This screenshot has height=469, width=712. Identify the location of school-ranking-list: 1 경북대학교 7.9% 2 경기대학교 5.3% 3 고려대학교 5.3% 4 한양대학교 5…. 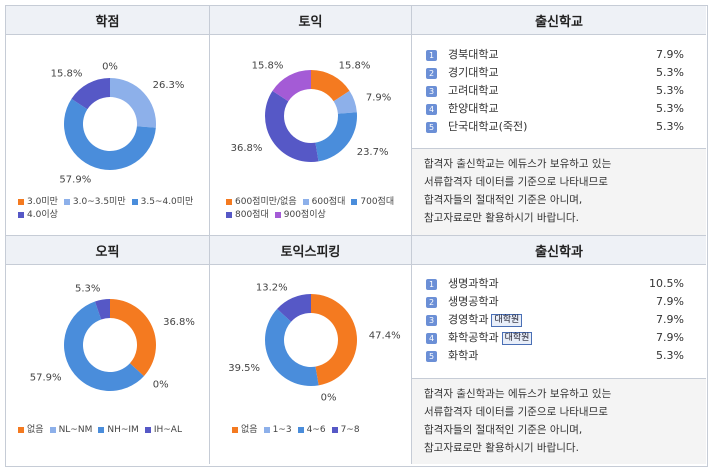
(555, 91).